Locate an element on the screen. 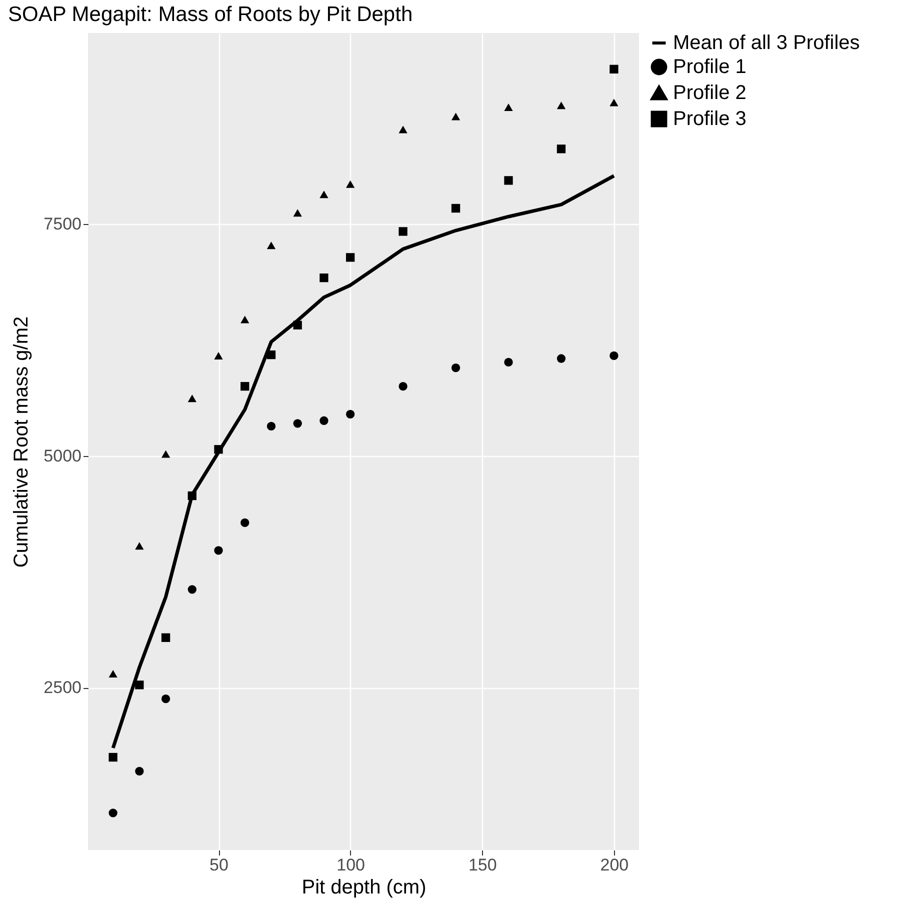  legend-label: Profile 3 is located at coordinates (709, 119).